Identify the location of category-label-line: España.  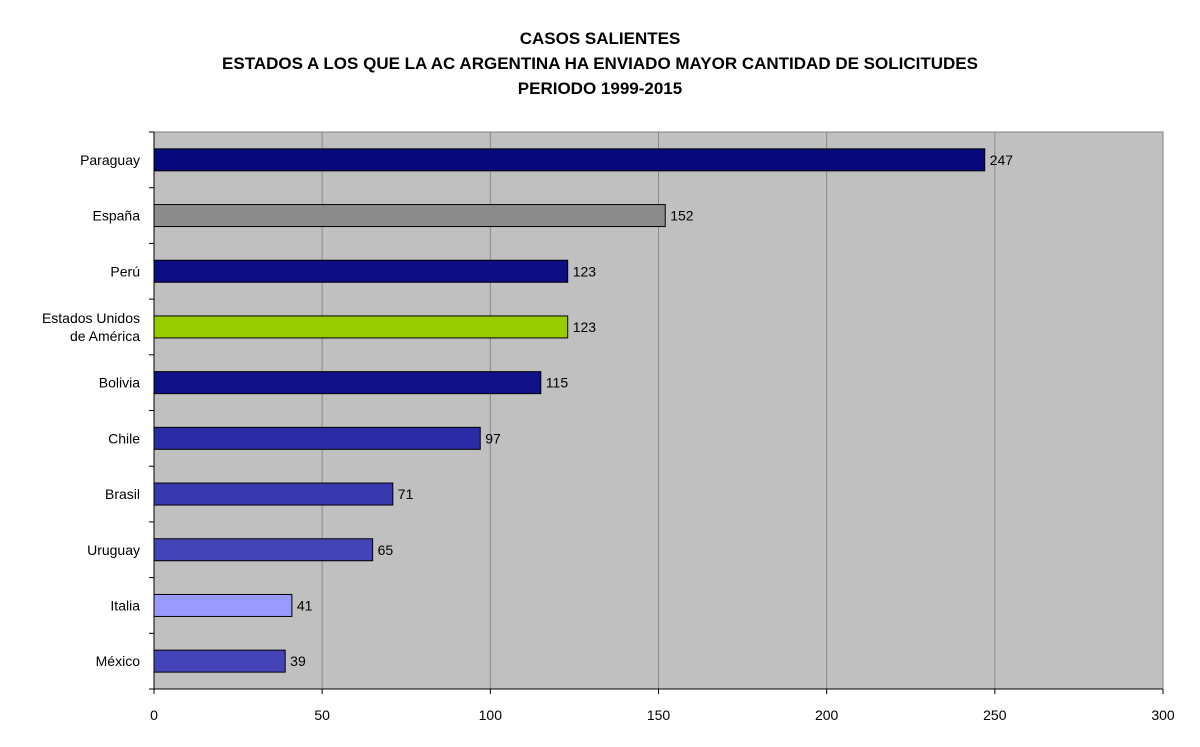
(117, 216).